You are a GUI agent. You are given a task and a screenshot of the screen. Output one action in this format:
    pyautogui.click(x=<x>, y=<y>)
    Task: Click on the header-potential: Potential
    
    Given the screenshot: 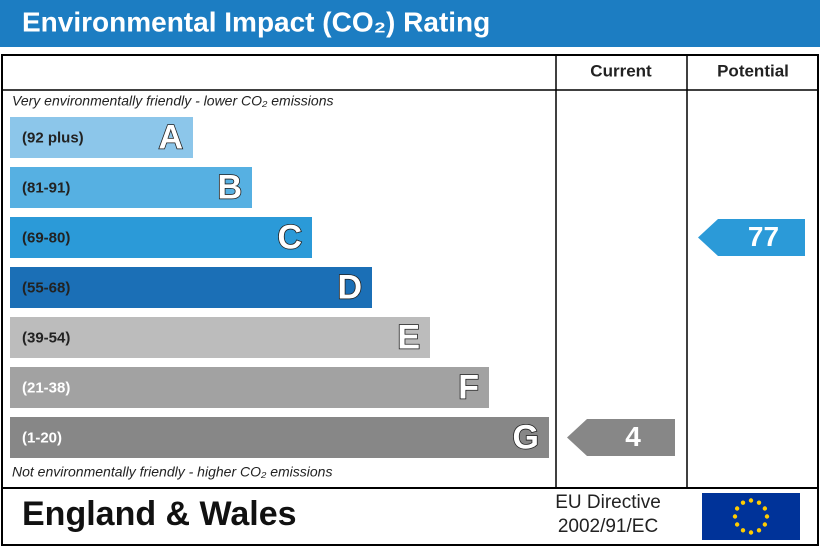 What is the action you would take?
    pyautogui.click(x=753, y=70)
    